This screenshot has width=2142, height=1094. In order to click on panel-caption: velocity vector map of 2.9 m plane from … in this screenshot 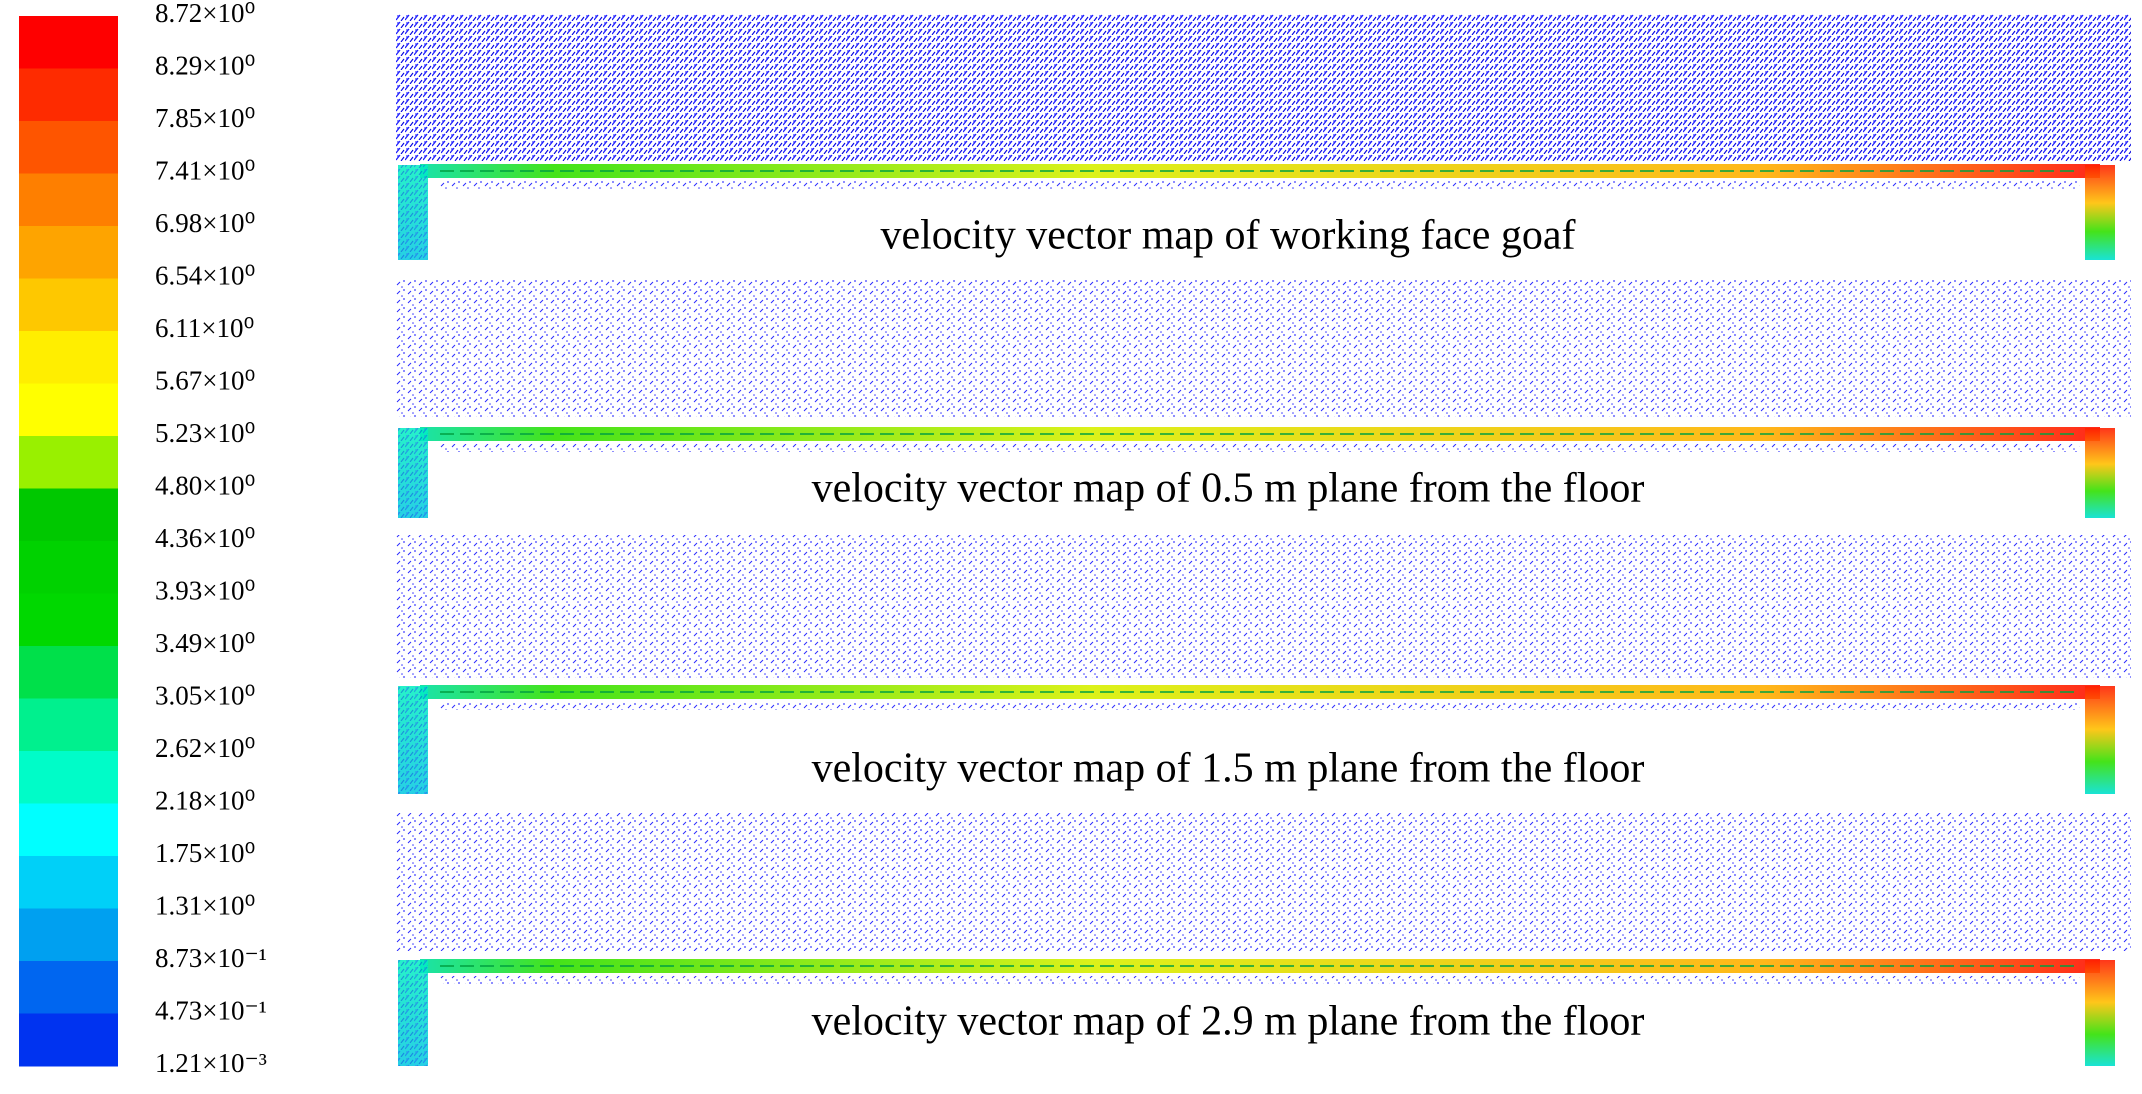, I will do `click(1228, 1022)`.